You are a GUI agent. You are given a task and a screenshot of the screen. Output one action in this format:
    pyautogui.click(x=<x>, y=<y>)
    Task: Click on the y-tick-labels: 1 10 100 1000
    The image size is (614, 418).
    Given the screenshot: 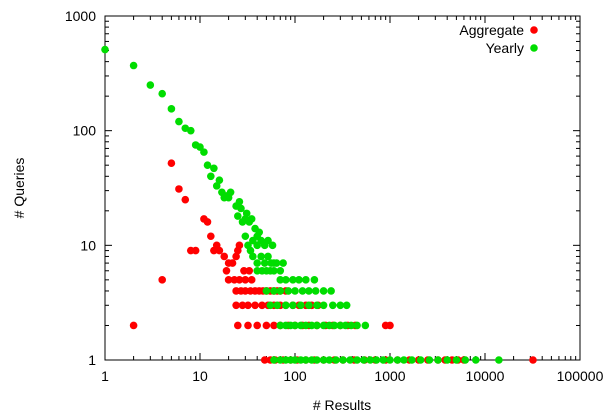 What is the action you would take?
    pyautogui.click(x=80, y=188)
    